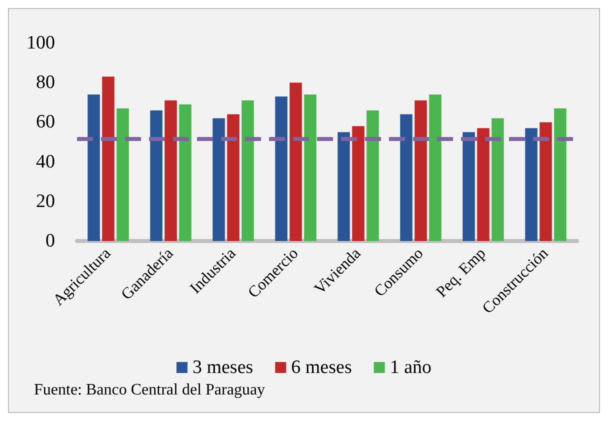 The image size is (608, 421). What do you see at coordinates (45, 201) in the screenshot?
I see `y-tick-label: 20` at bounding box center [45, 201].